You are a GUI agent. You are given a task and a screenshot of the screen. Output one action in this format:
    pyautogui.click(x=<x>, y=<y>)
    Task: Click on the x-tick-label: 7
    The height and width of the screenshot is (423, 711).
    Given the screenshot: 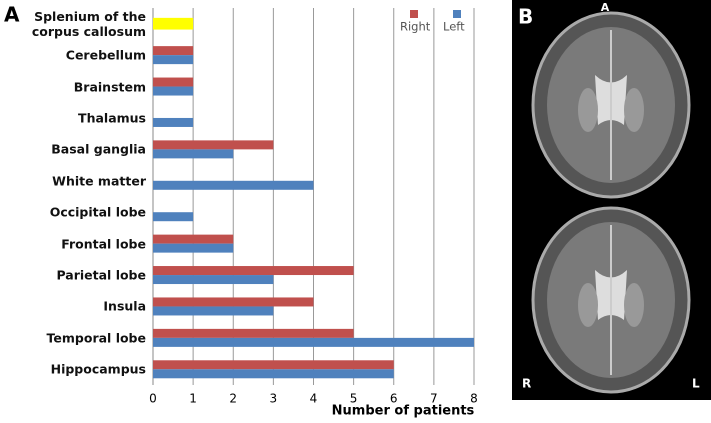 What is the action you would take?
    pyautogui.click(x=434, y=399)
    